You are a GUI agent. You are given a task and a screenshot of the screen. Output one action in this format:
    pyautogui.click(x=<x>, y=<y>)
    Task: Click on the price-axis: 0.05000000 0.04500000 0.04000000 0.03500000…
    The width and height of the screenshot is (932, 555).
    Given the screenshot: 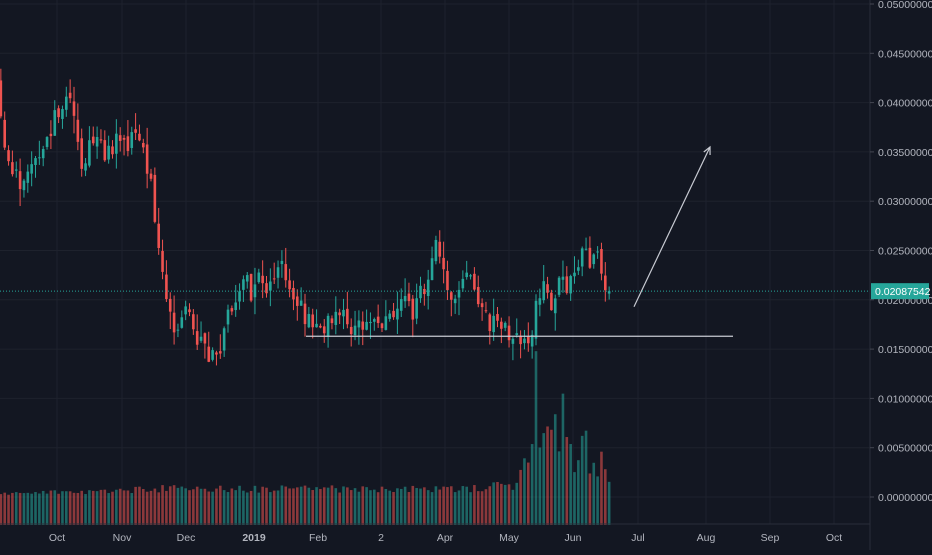 What is the action you would take?
    pyautogui.click(x=900, y=275)
    